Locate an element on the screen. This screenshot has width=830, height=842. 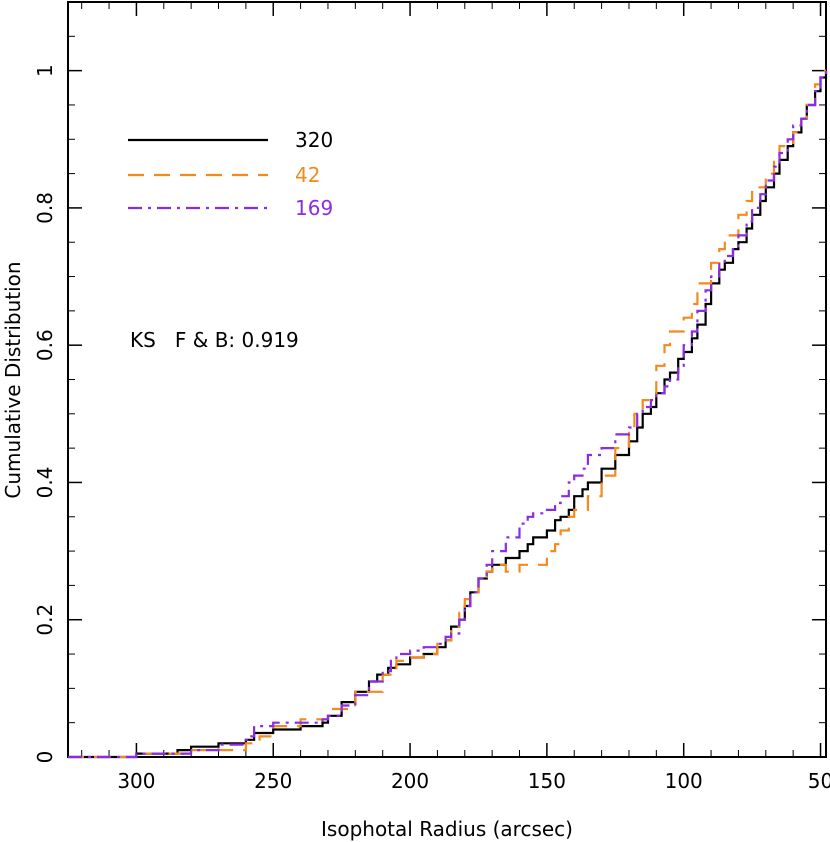
legend: 320 42 169 is located at coordinates (230, 174).